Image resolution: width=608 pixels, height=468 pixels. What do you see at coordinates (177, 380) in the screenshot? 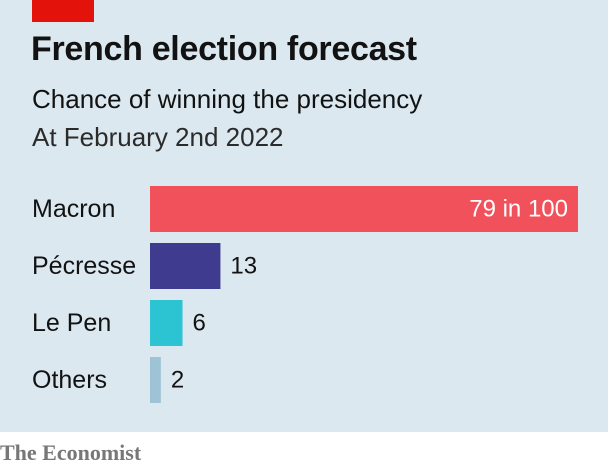
I see `value-label-others: 2` at bounding box center [177, 380].